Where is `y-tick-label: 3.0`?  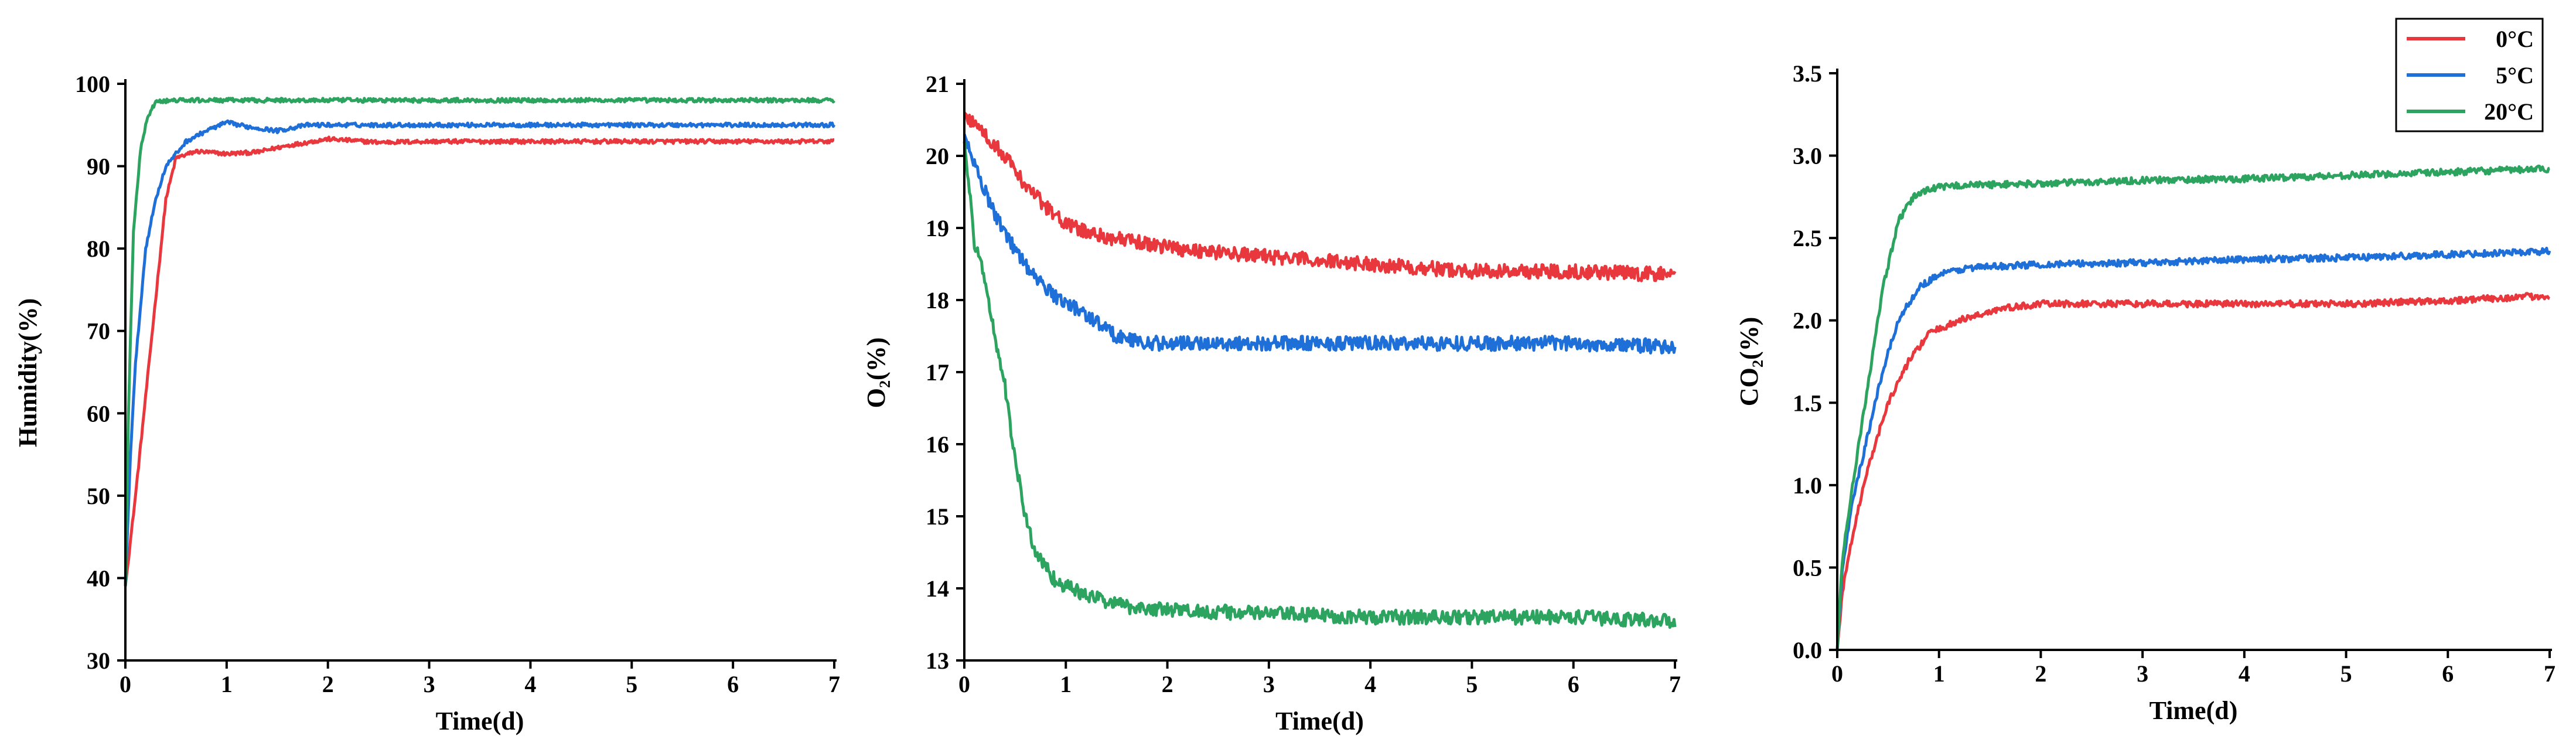
y-tick-label: 3.0 is located at coordinates (1807, 156).